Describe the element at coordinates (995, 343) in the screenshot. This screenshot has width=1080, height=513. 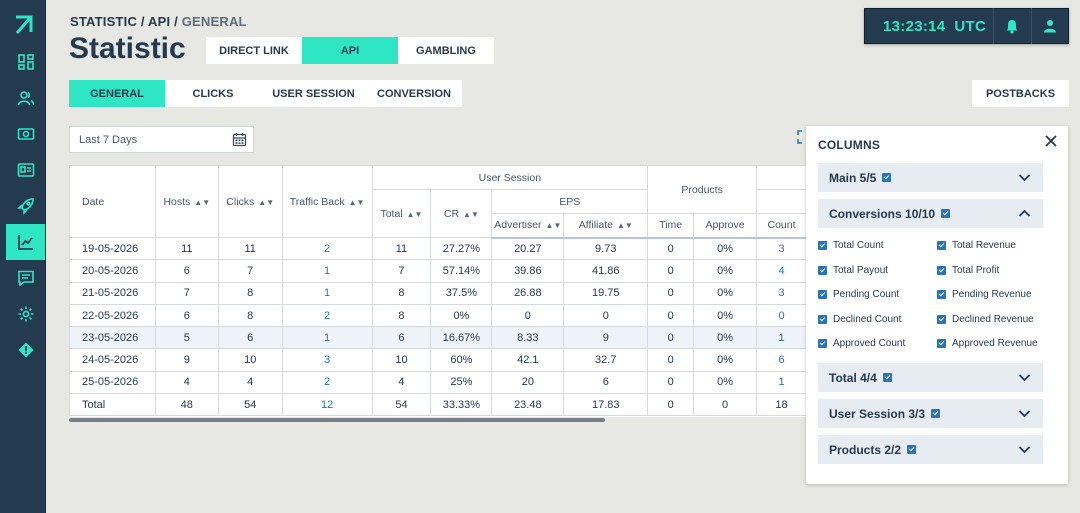
I see `column-option-label: Approved Revenue` at that location.